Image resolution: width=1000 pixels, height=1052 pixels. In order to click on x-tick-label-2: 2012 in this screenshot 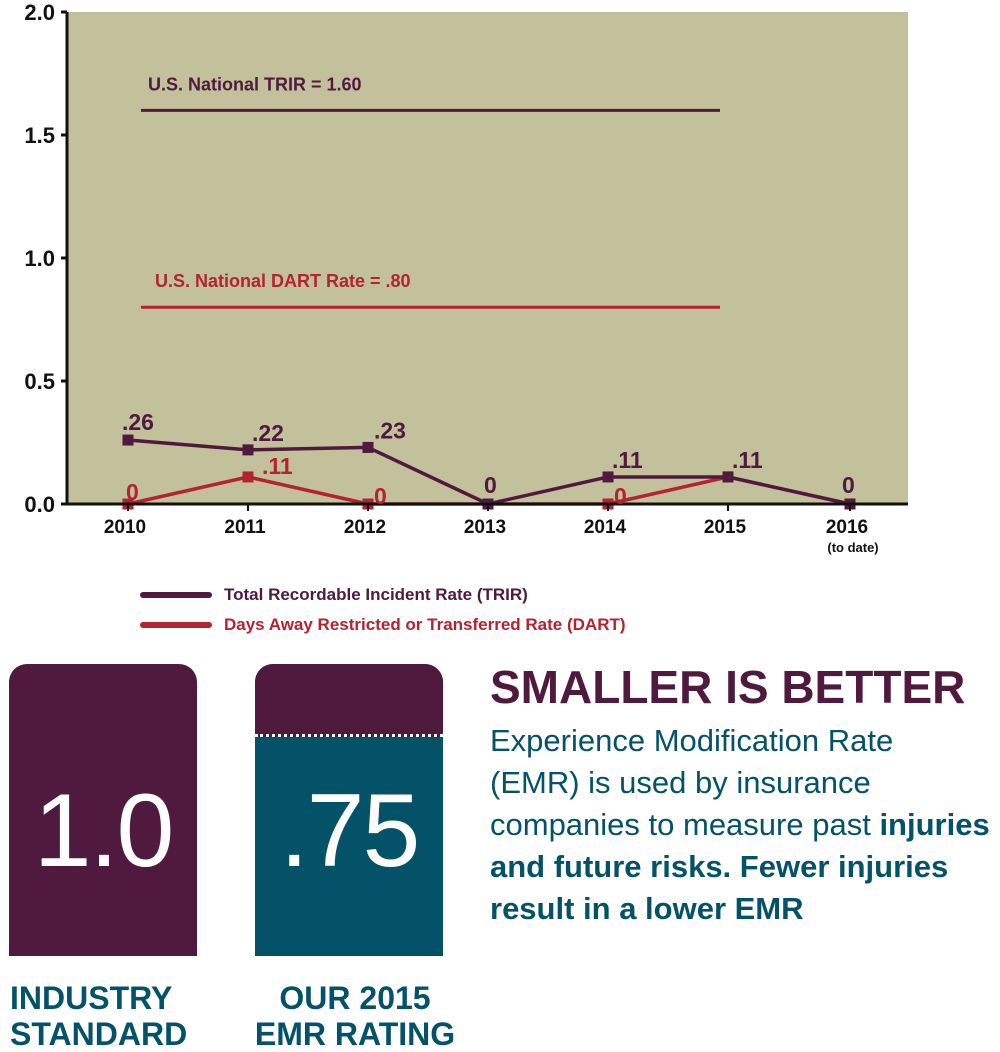, I will do `click(365, 527)`.